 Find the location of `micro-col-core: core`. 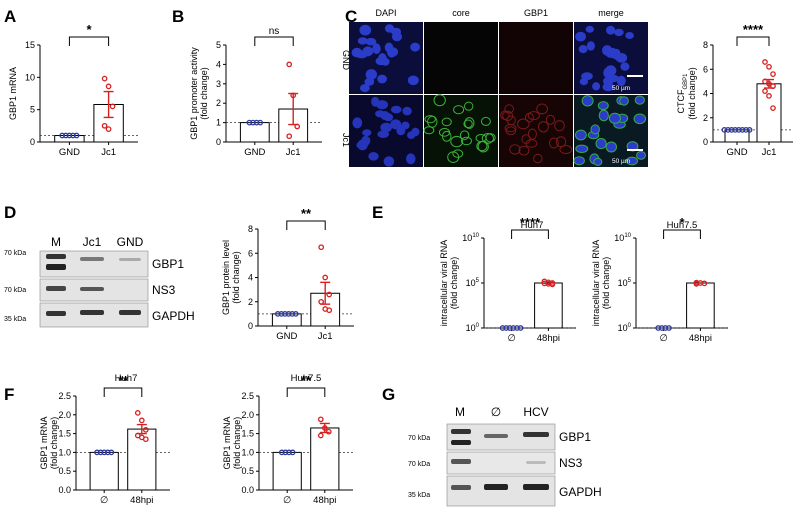

micro-col-core: core is located at coordinates (461, 13).